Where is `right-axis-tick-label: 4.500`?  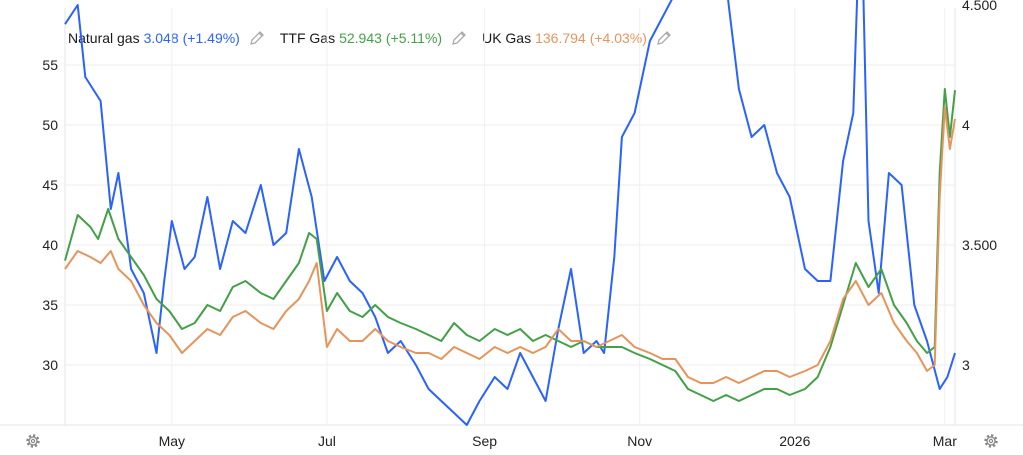 right-axis-tick-label: 4.500 is located at coordinates (979, 6).